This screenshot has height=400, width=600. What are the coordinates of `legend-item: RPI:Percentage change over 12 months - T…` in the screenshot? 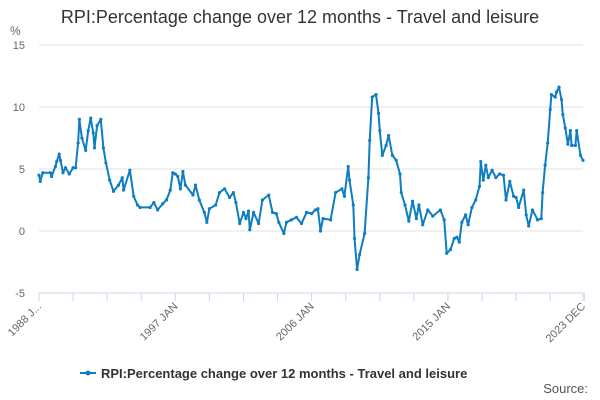 It's located at (273, 373).